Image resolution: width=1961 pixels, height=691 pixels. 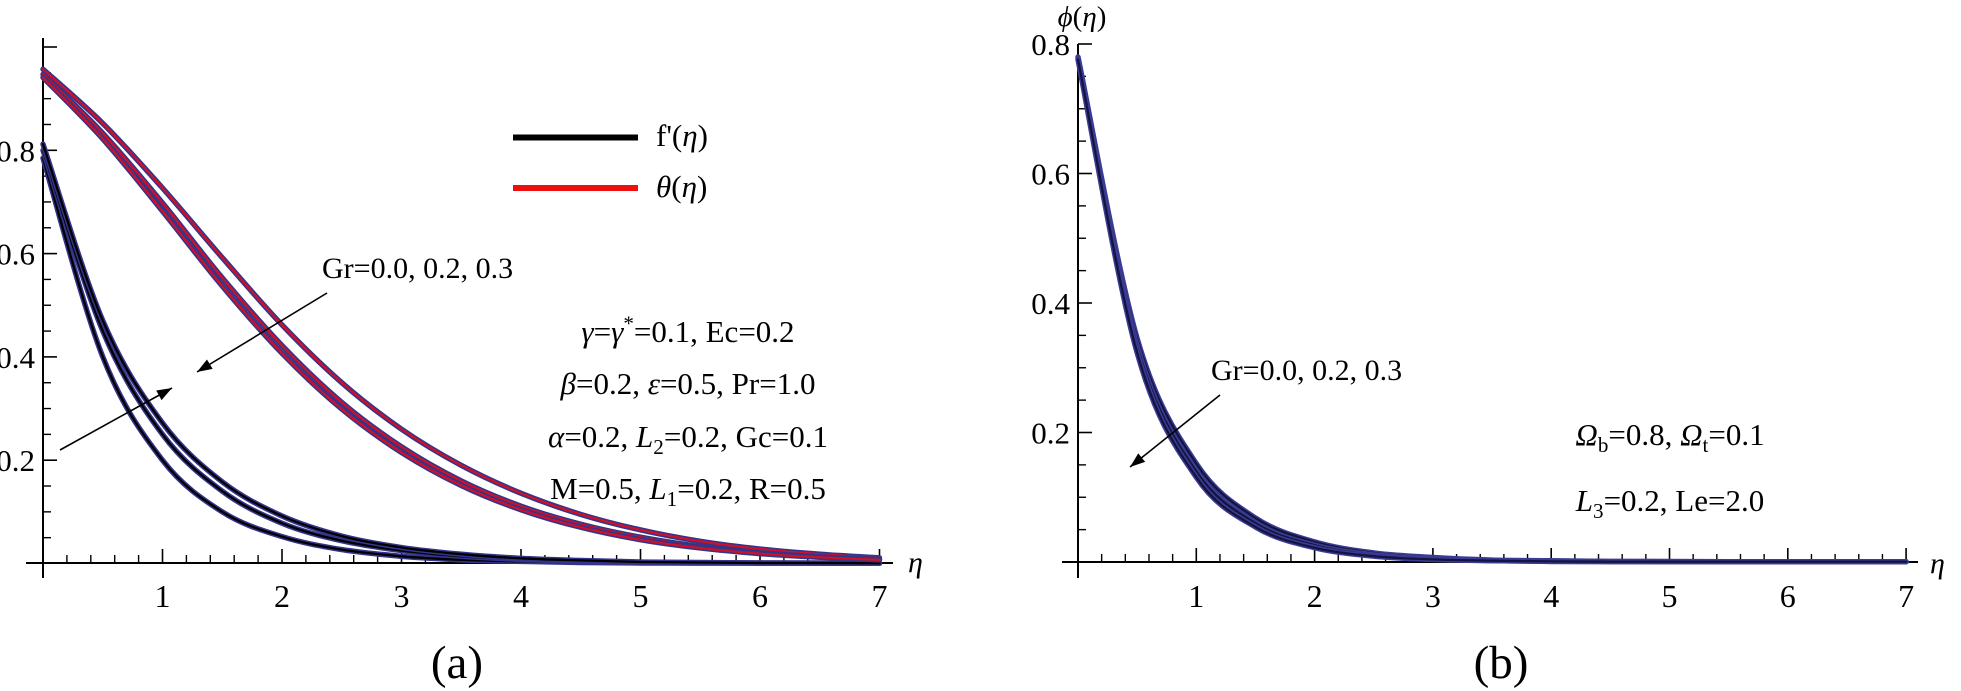 I want to click on y-tick-label-b-0.4: 0.4, so click(x=1050, y=303).